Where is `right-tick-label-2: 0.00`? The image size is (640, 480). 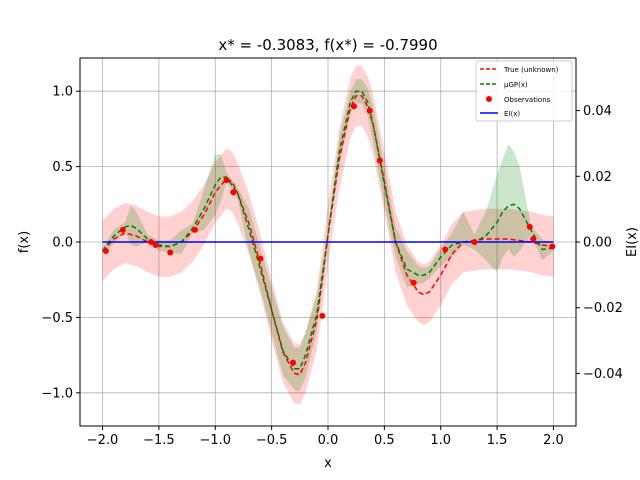 right-tick-label-2: 0.00 is located at coordinates (597, 243).